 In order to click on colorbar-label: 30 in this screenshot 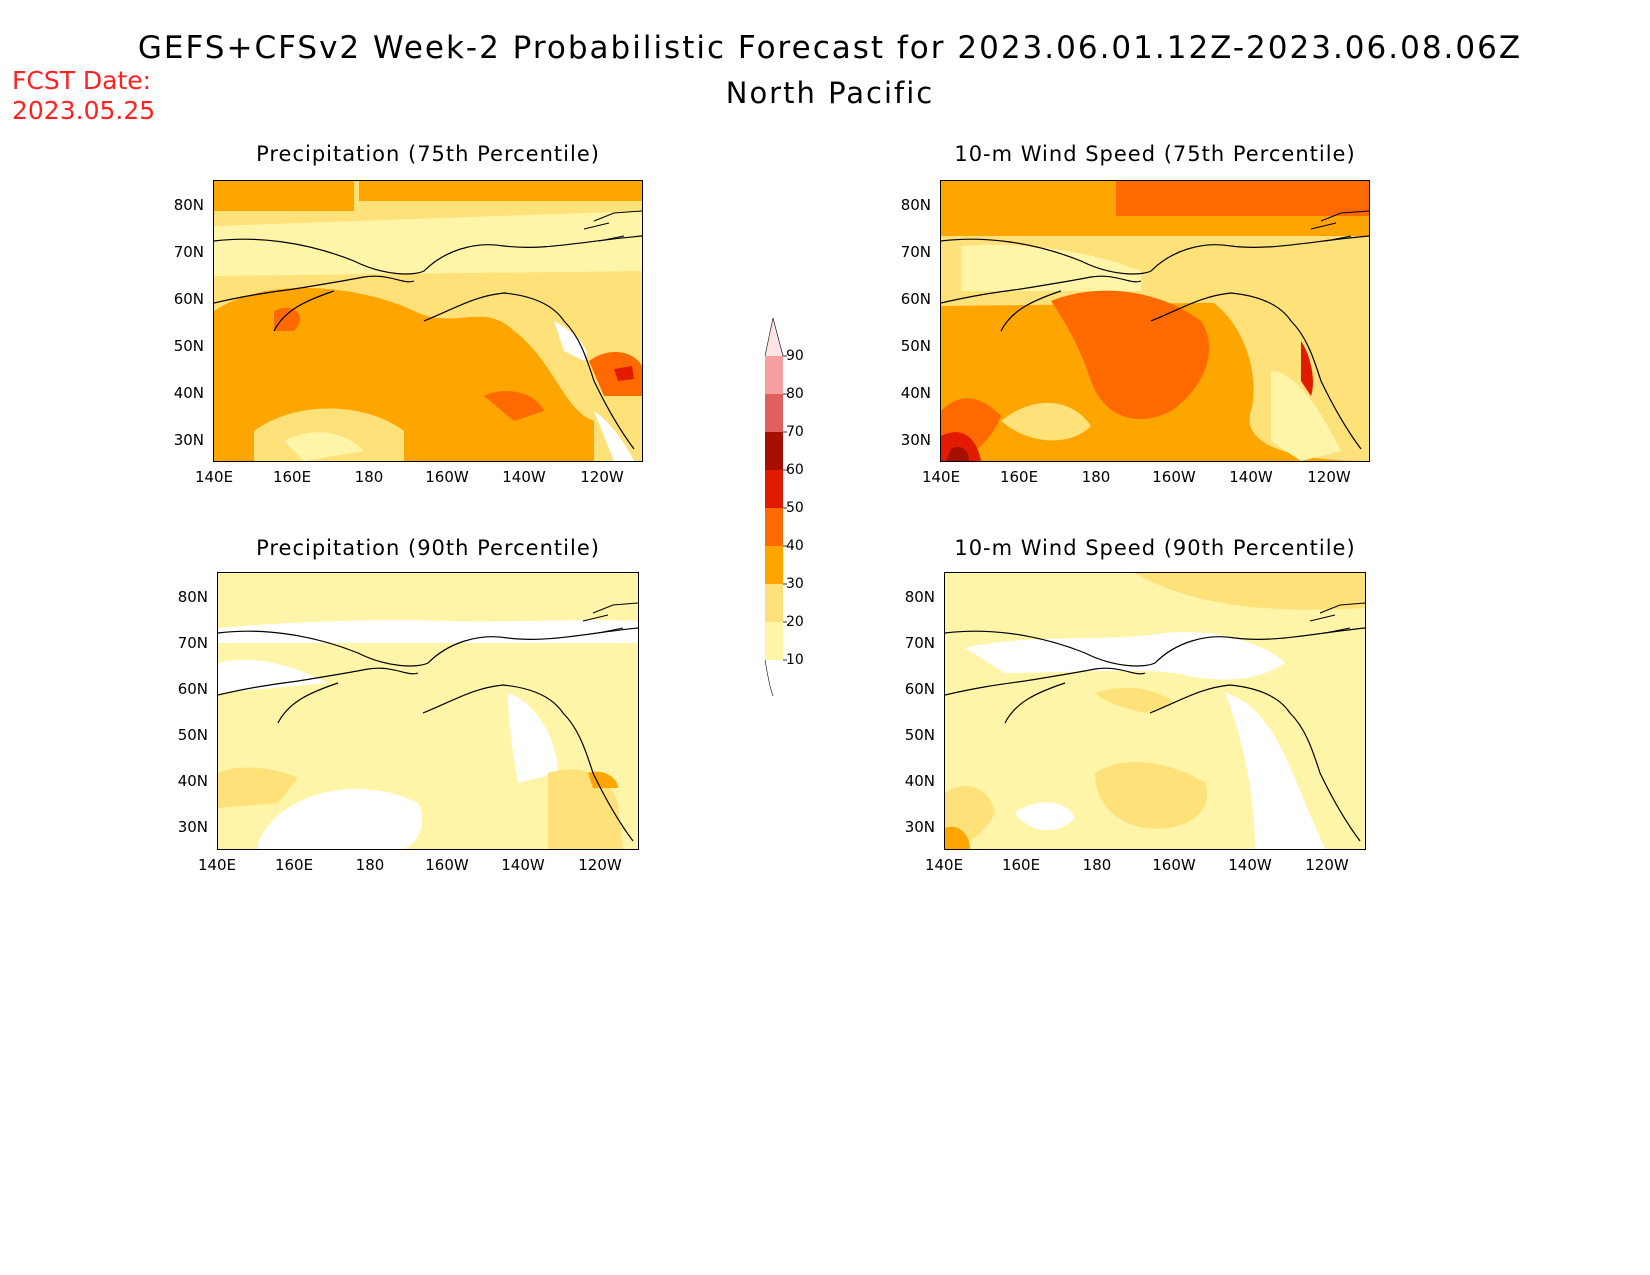, I will do `click(795, 584)`.